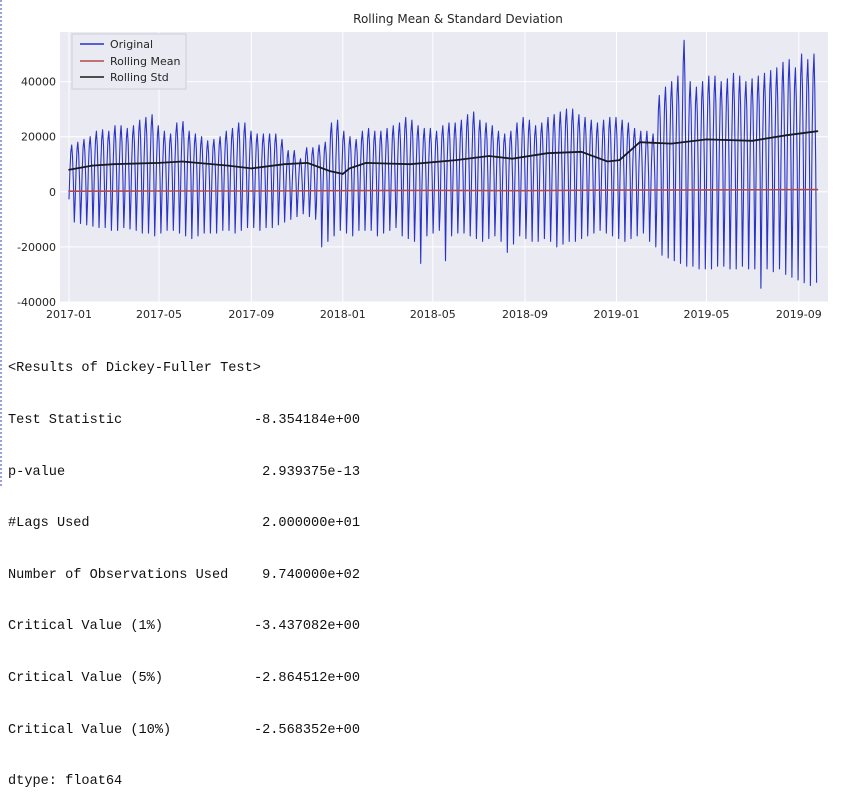 The width and height of the screenshot is (862, 808). What do you see at coordinates (49, 524) in the screenshot?
I see `result-label: #Lags Used` at bounding box center [49, 524].